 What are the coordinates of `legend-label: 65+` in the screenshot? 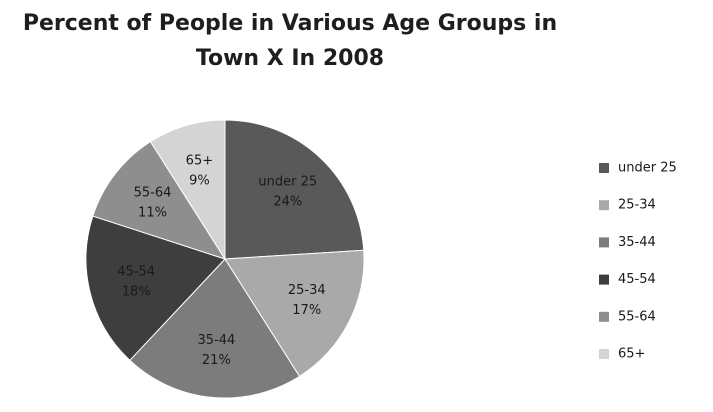 It's located at (631, 354).